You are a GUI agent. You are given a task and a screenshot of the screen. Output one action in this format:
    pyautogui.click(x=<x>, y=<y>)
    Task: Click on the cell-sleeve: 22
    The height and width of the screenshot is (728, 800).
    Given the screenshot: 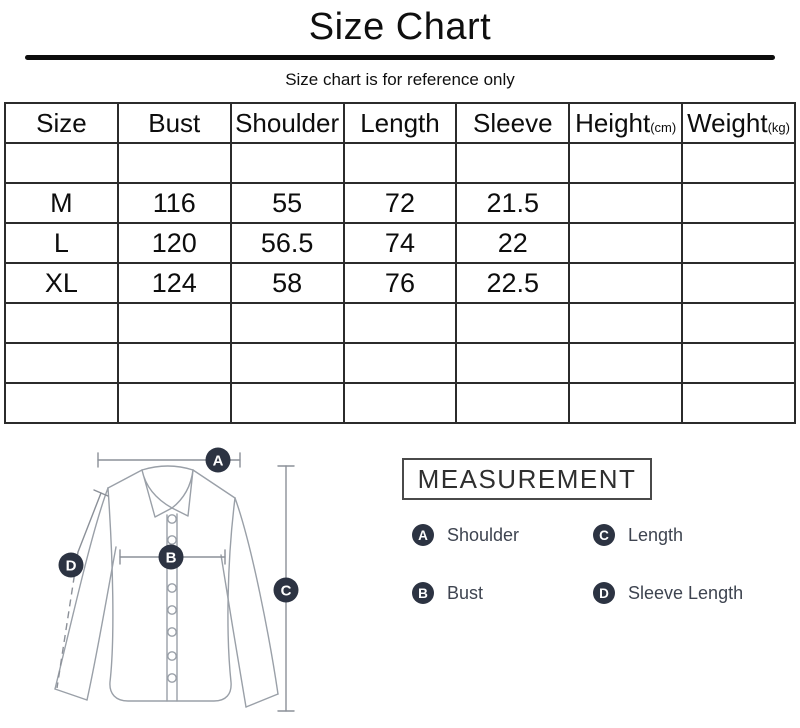 What is the action you would take?
    pyautogui.click(x=513, y=243)
    